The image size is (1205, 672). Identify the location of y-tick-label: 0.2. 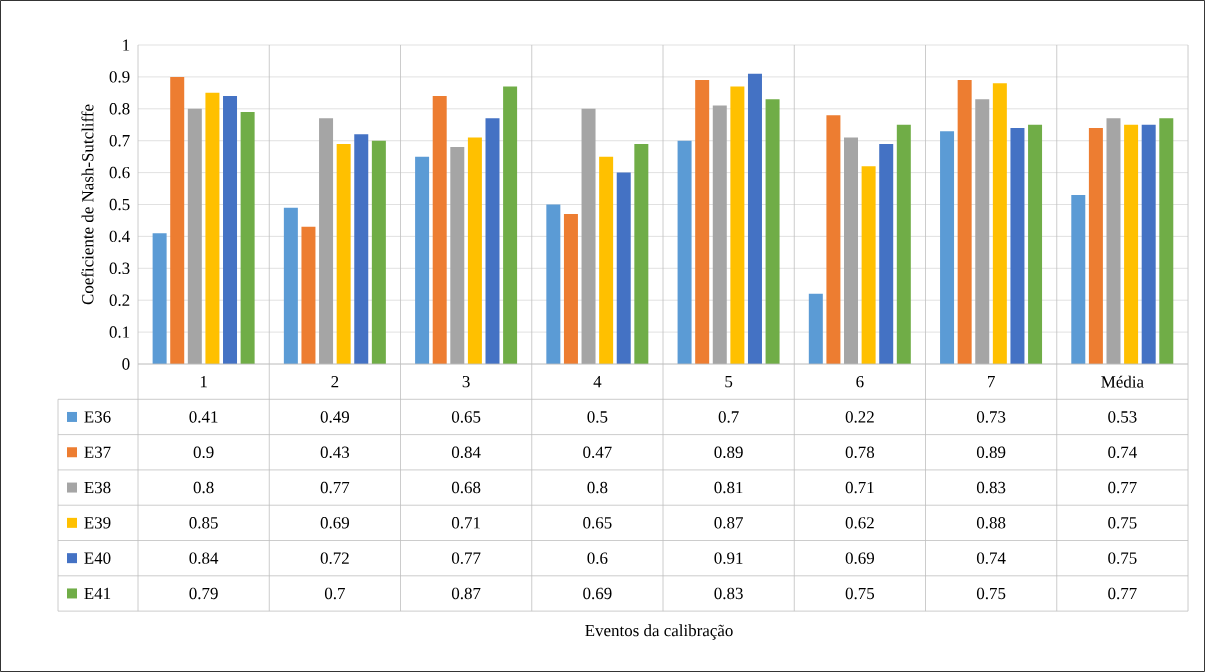
(119, 300).